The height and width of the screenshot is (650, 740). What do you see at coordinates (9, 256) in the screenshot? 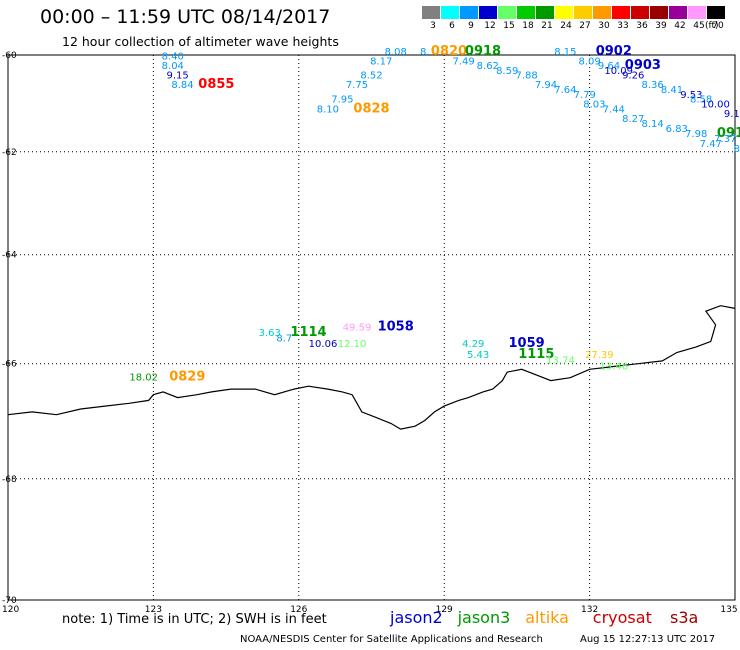
I see `latitude-tick-label: -64` at bounding box center [9, 256].